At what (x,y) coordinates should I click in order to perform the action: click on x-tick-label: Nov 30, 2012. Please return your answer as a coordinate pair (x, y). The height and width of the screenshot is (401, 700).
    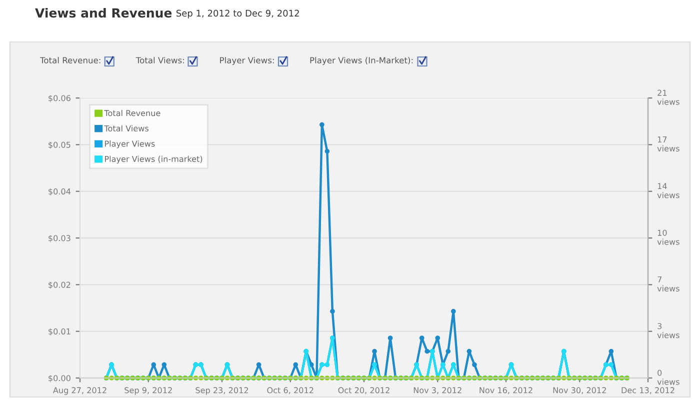
    Looking at the image, I should click on (579, 390).